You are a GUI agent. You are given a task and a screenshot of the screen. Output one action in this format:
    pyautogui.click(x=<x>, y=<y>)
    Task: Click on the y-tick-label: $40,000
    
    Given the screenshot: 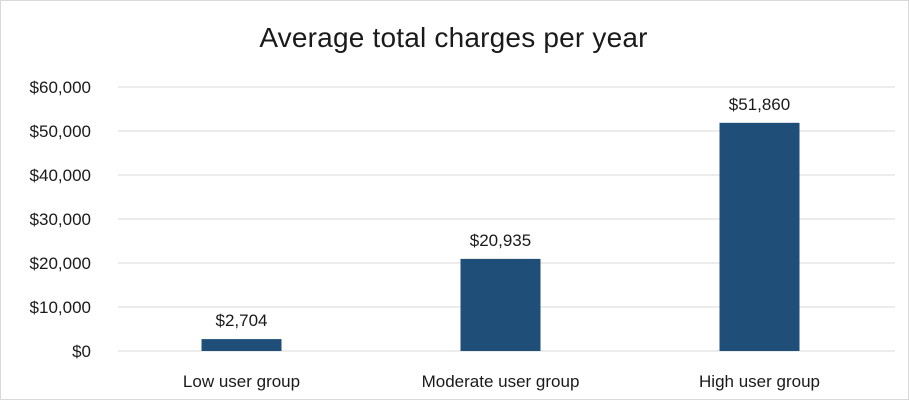 What is the action you would take?
    pyautogui.click(x=60, y=175)
    